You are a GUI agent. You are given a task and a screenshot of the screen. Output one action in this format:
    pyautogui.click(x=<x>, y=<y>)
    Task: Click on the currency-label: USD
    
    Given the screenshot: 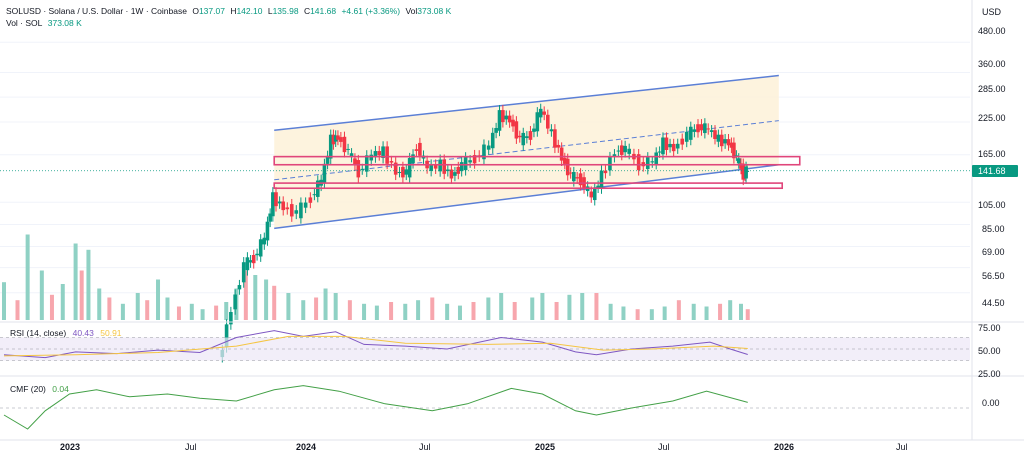 What is the action you would take?
    pyautogui.click(x=992, y=12)
    